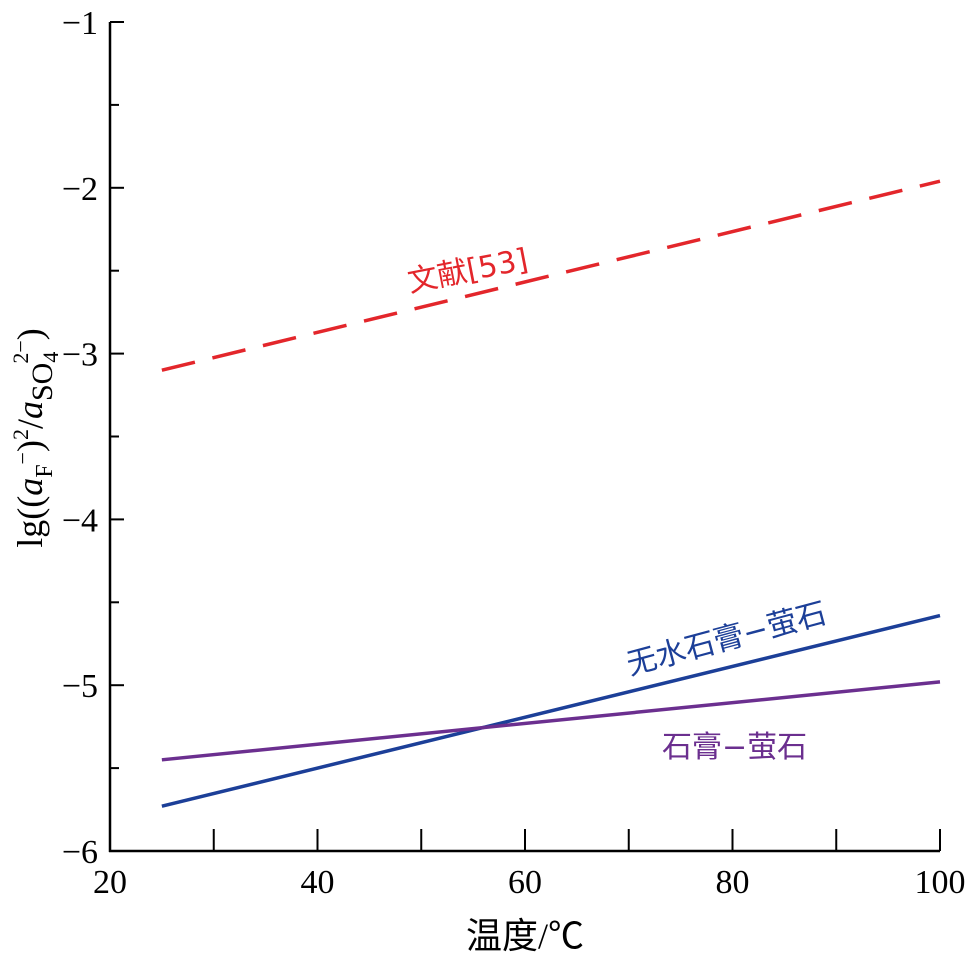 This screenshot has height=956, width=969. Describe the element at coordinates (734, 747) in the screenshot. I see `annotation-gypsum-fluorite: 石膏−萤石` at that location.